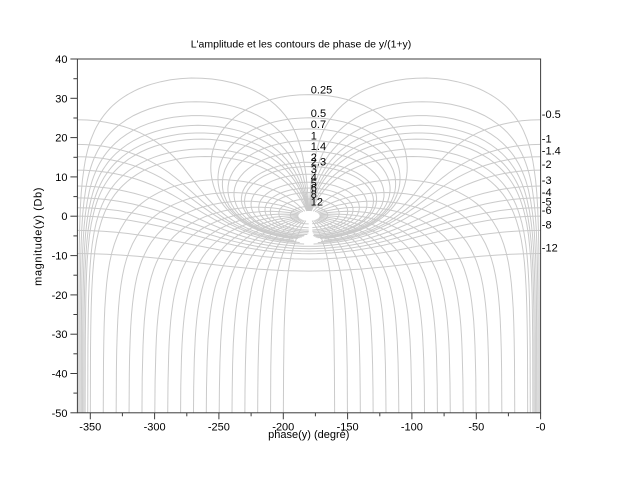 The image size is (618, 477). I want to click on svg-text: -0, so click(541, 428).